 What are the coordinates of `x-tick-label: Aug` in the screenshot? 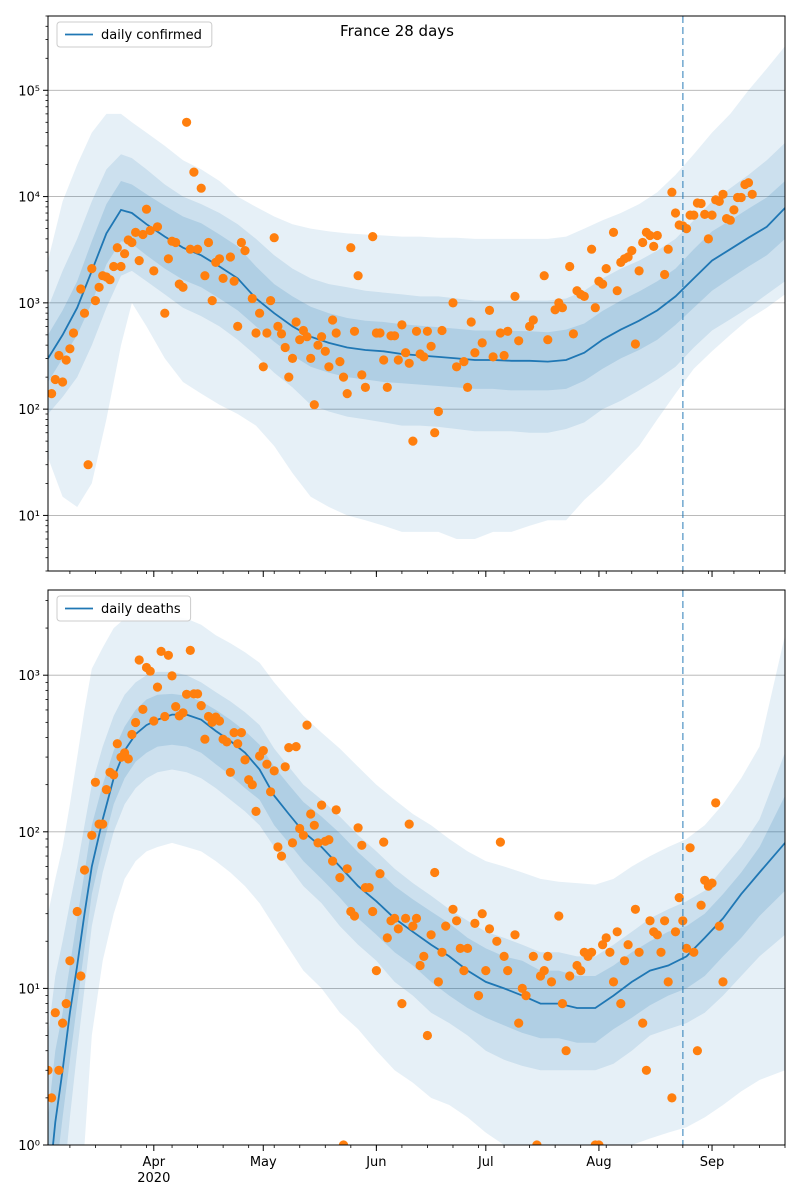 It's located at (598, 1162).